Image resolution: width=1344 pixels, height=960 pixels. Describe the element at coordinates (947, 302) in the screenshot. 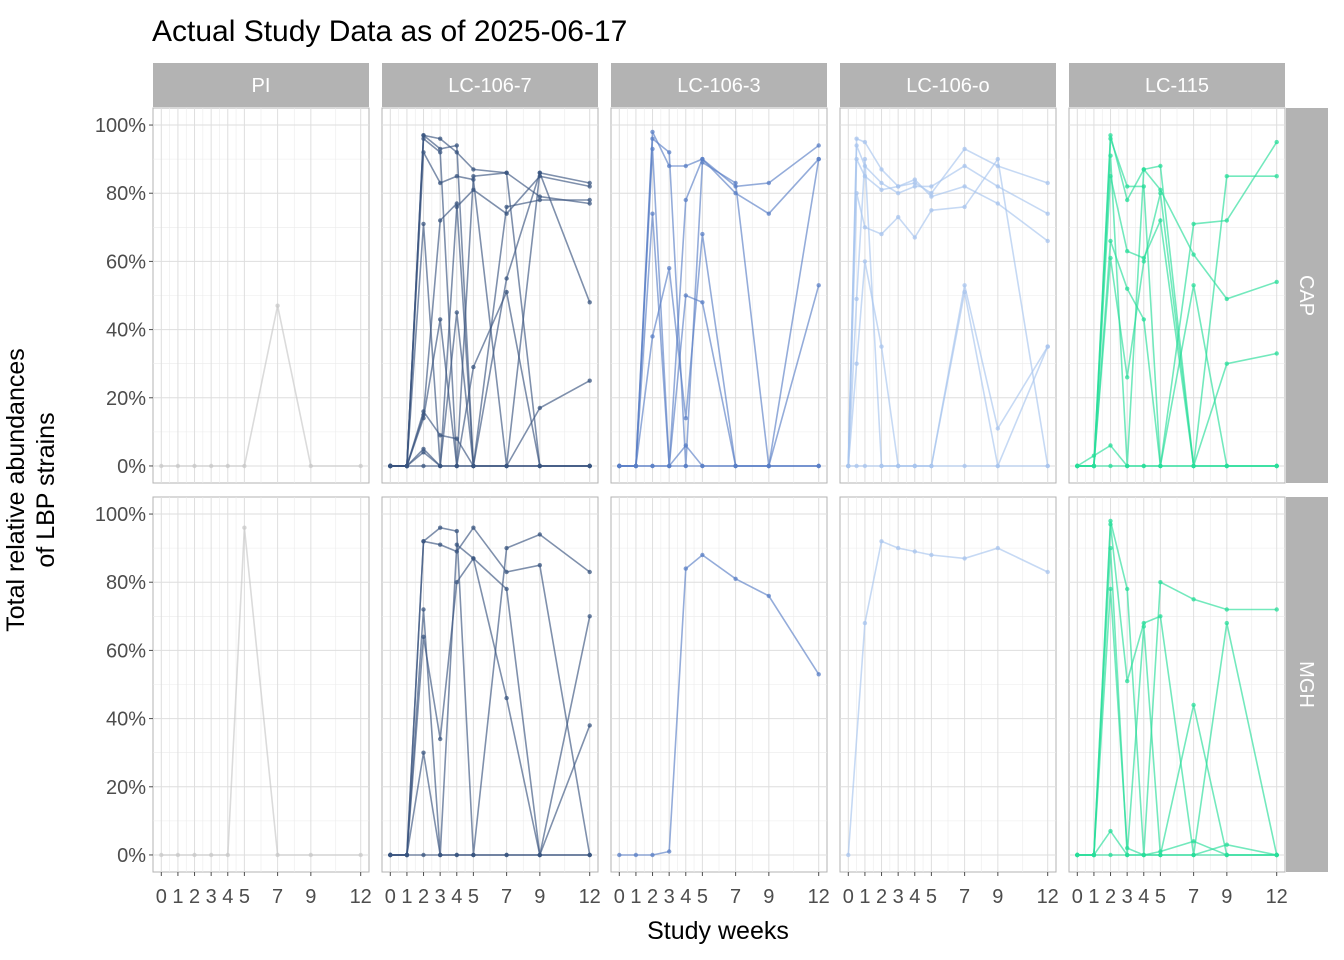

I see `series-line` at that location.